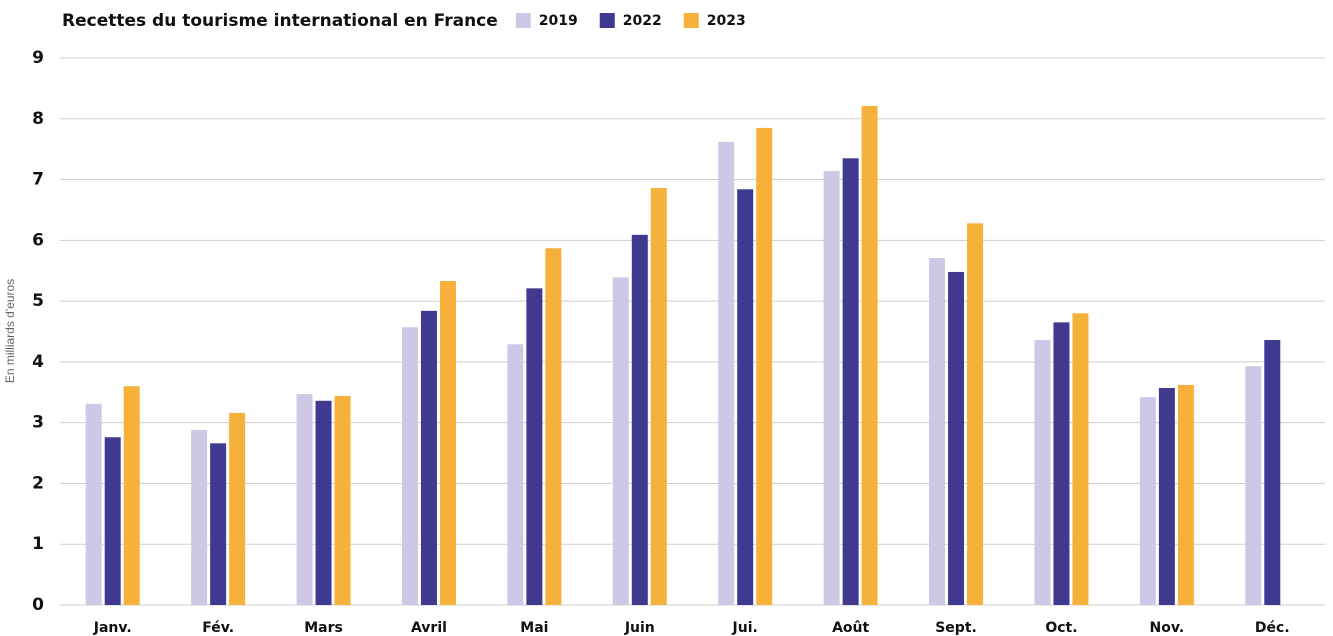 The width and height of the screenshot is (1333, 636). What do you see at coordinates (558, 21) in the screenshot?
I see `legend-label: 2019` at bounding box center [558, 21].